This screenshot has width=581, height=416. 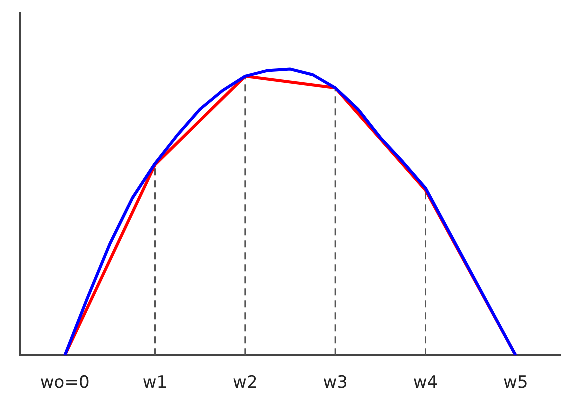 What do you see at coordinates (335, 383) in the screenshot?
I see `x-tick-label: w3` at bounding box center [335, 383].